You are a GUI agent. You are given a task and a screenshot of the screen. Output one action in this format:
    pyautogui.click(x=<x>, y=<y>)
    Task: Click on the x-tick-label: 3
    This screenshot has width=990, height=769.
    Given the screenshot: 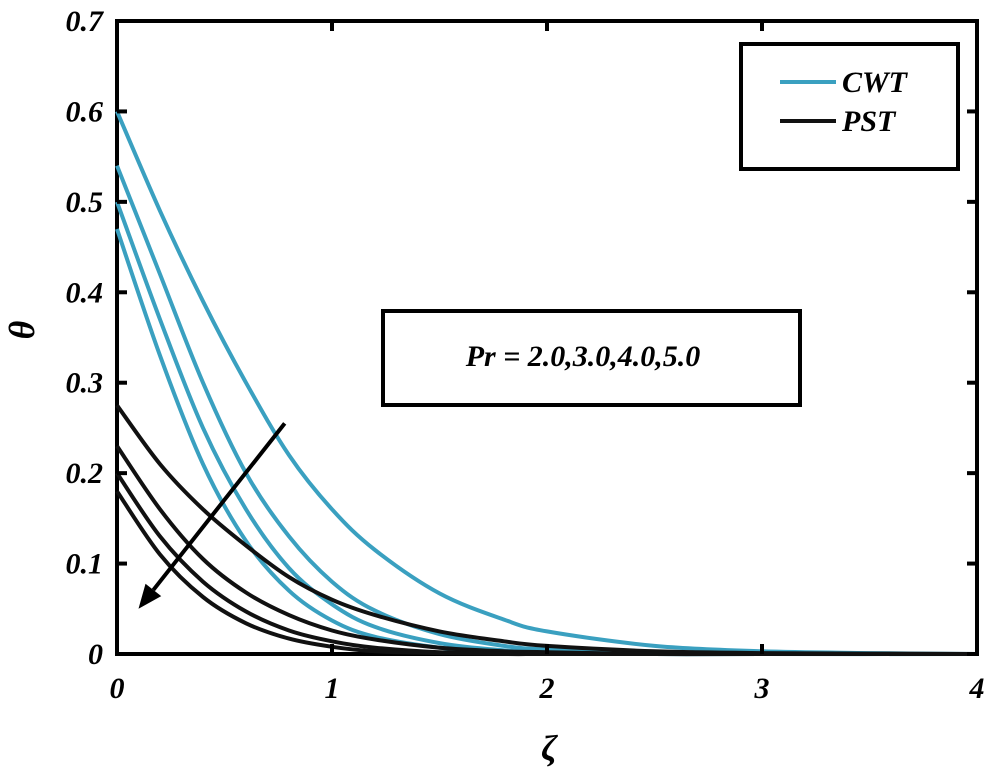 What is the action you would take?
    pyautogui.click(x=762, y=688)
    